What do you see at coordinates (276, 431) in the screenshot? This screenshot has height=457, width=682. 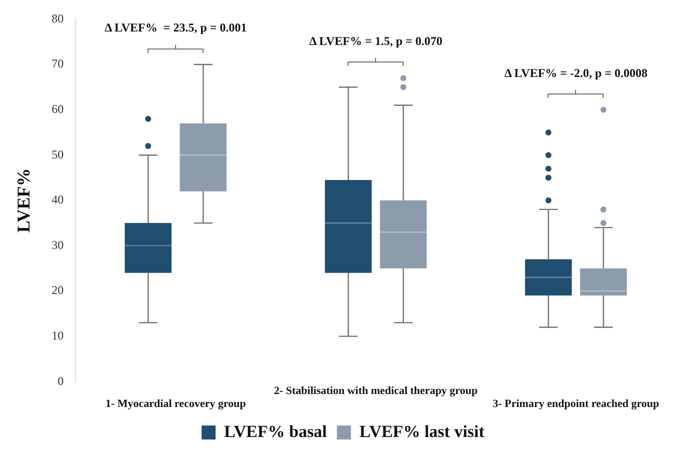 I see `legend-label: LVEF% basal` at bounding box center [276, 431].